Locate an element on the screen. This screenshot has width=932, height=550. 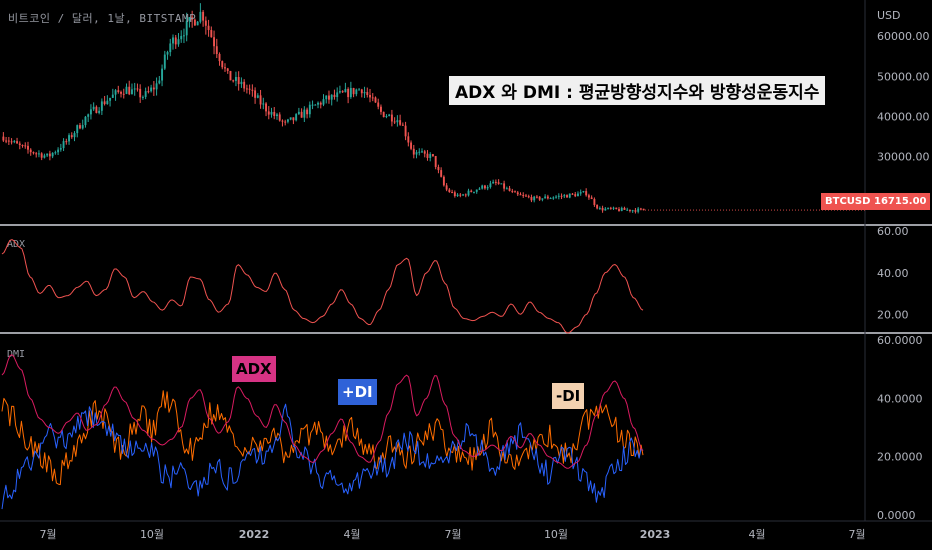
dmi-tick-label: 60.0000 is located at coordinates (900, 340).